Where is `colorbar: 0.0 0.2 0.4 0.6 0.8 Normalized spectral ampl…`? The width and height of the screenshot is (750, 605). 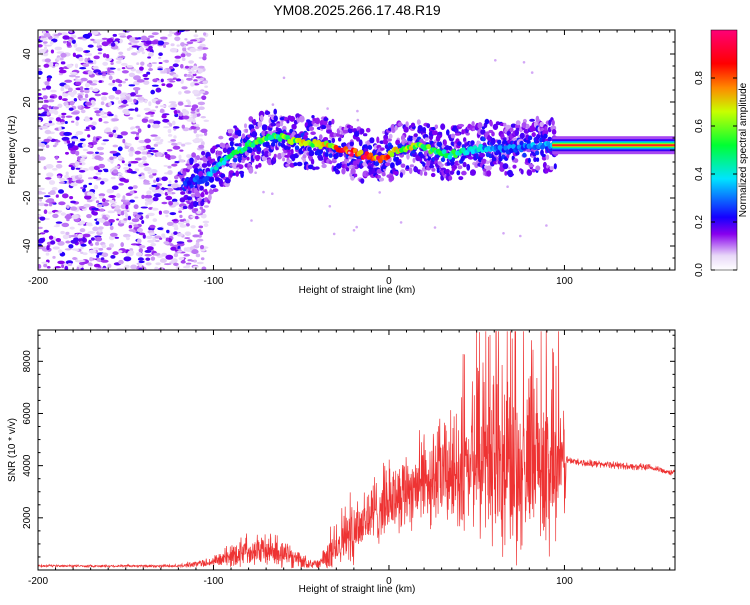 colorbar: 0.0 0.2 0.4 0.6 0.8 Normalized spectral ampl… is located at coordinates (721, 153).